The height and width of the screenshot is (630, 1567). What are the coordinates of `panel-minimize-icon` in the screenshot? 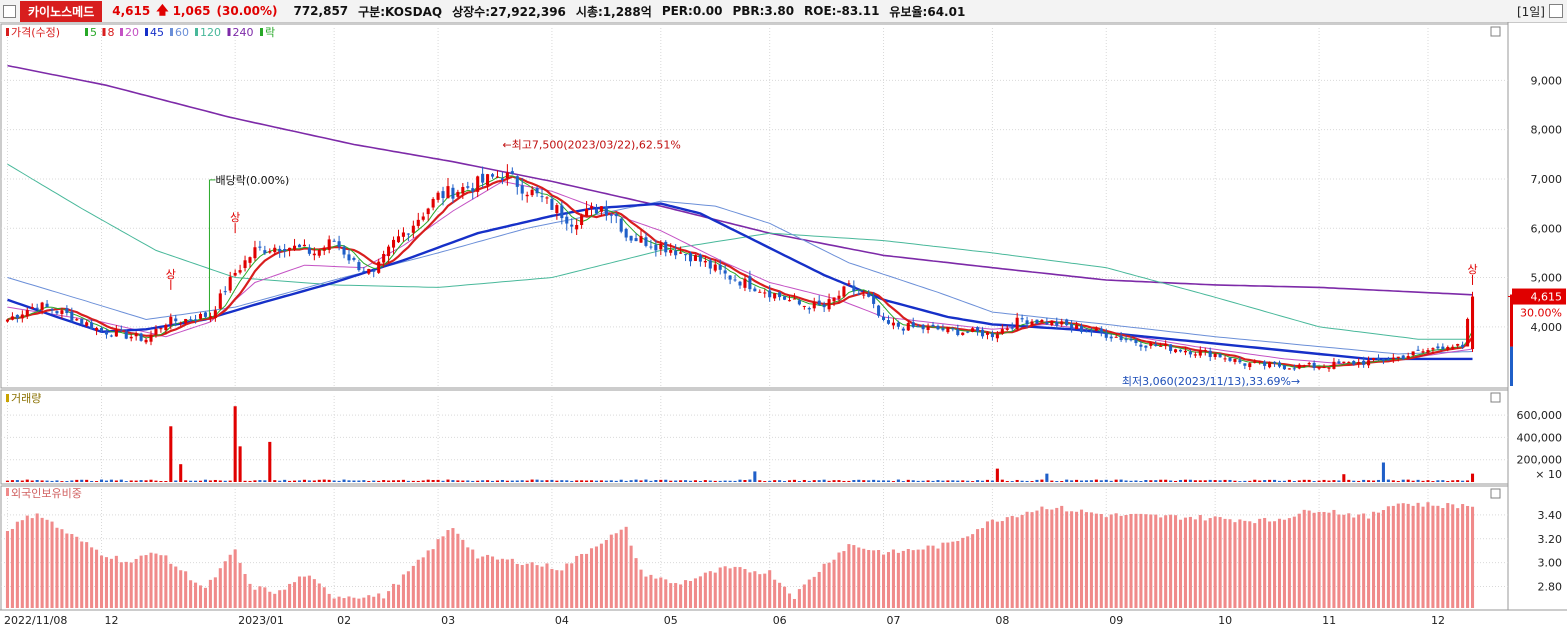 It's located at (1495, 31).